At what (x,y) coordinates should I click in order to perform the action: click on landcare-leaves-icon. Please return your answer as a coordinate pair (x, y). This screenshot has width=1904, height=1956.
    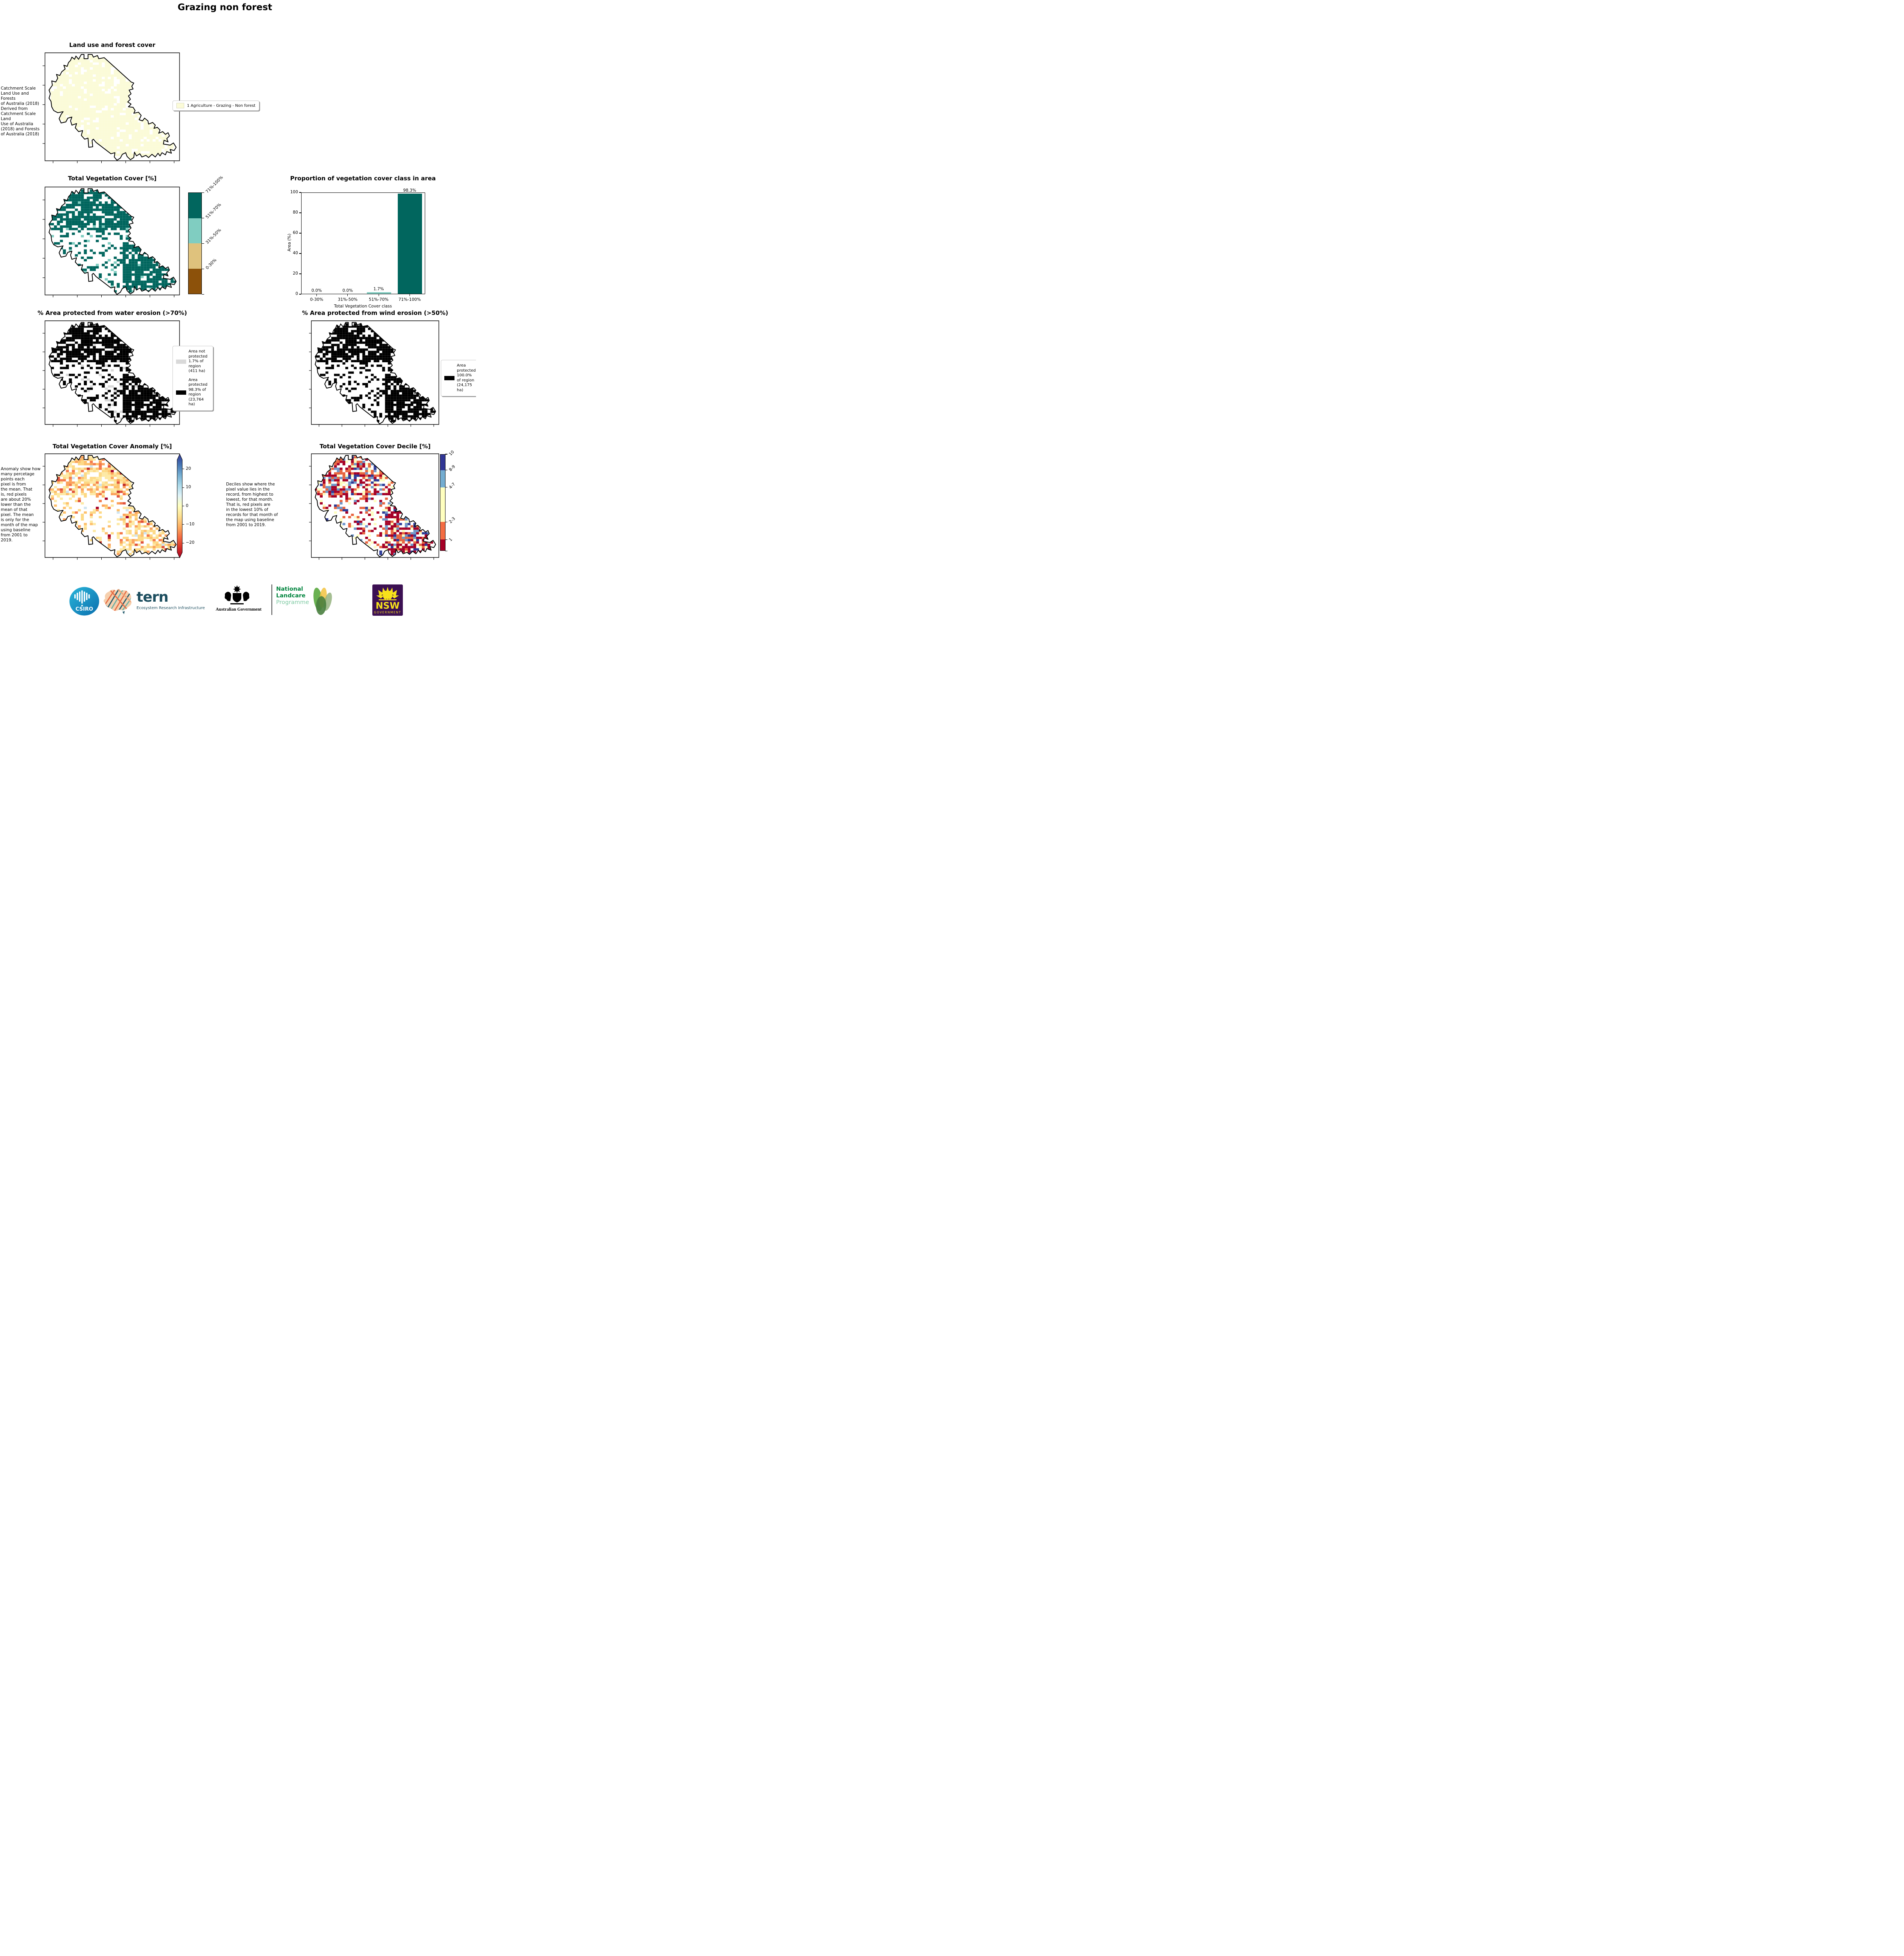
    Looking at the image, I should click on (324, 600).